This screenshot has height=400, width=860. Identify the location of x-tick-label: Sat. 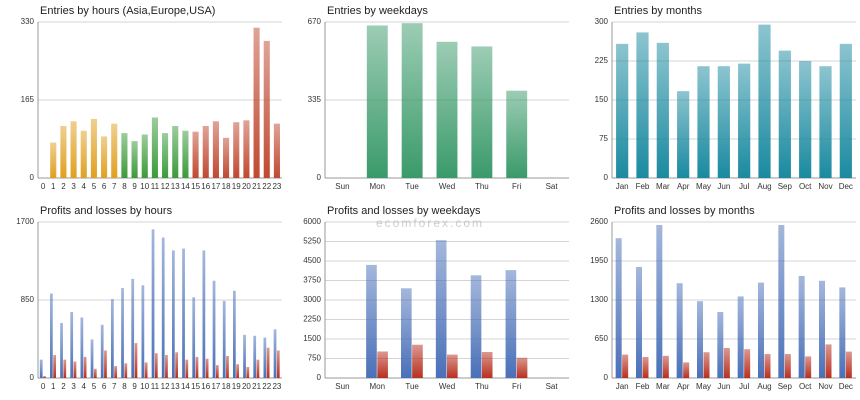
(552, 386).